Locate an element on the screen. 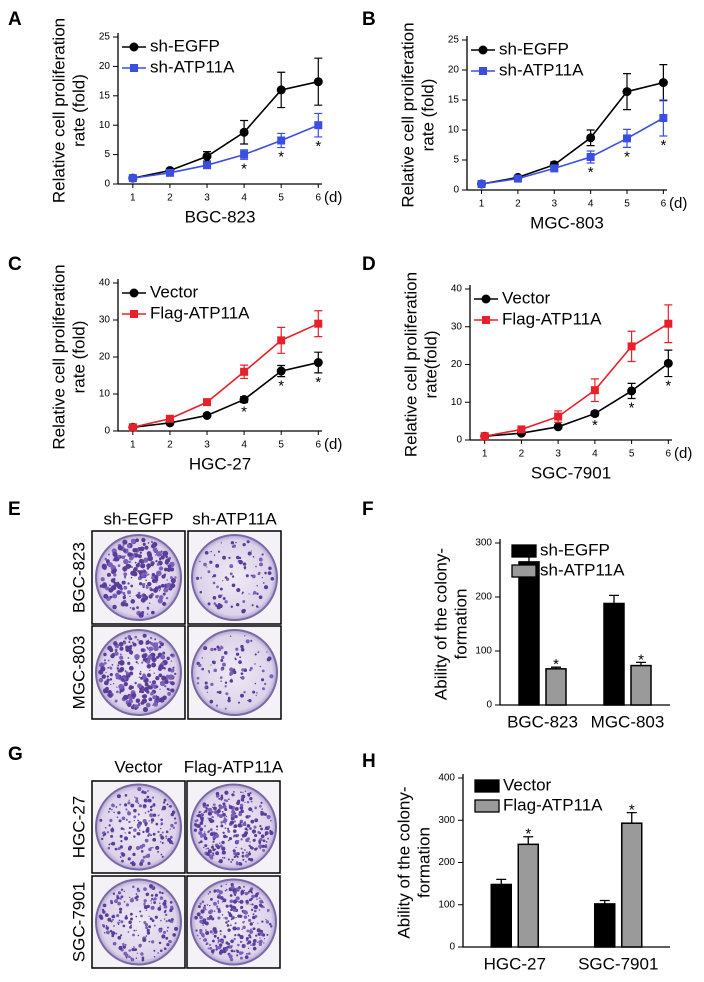 The height and width of the screenshot is (982, 704). y-tick-label: 15 is located at coordinates (105, 95).